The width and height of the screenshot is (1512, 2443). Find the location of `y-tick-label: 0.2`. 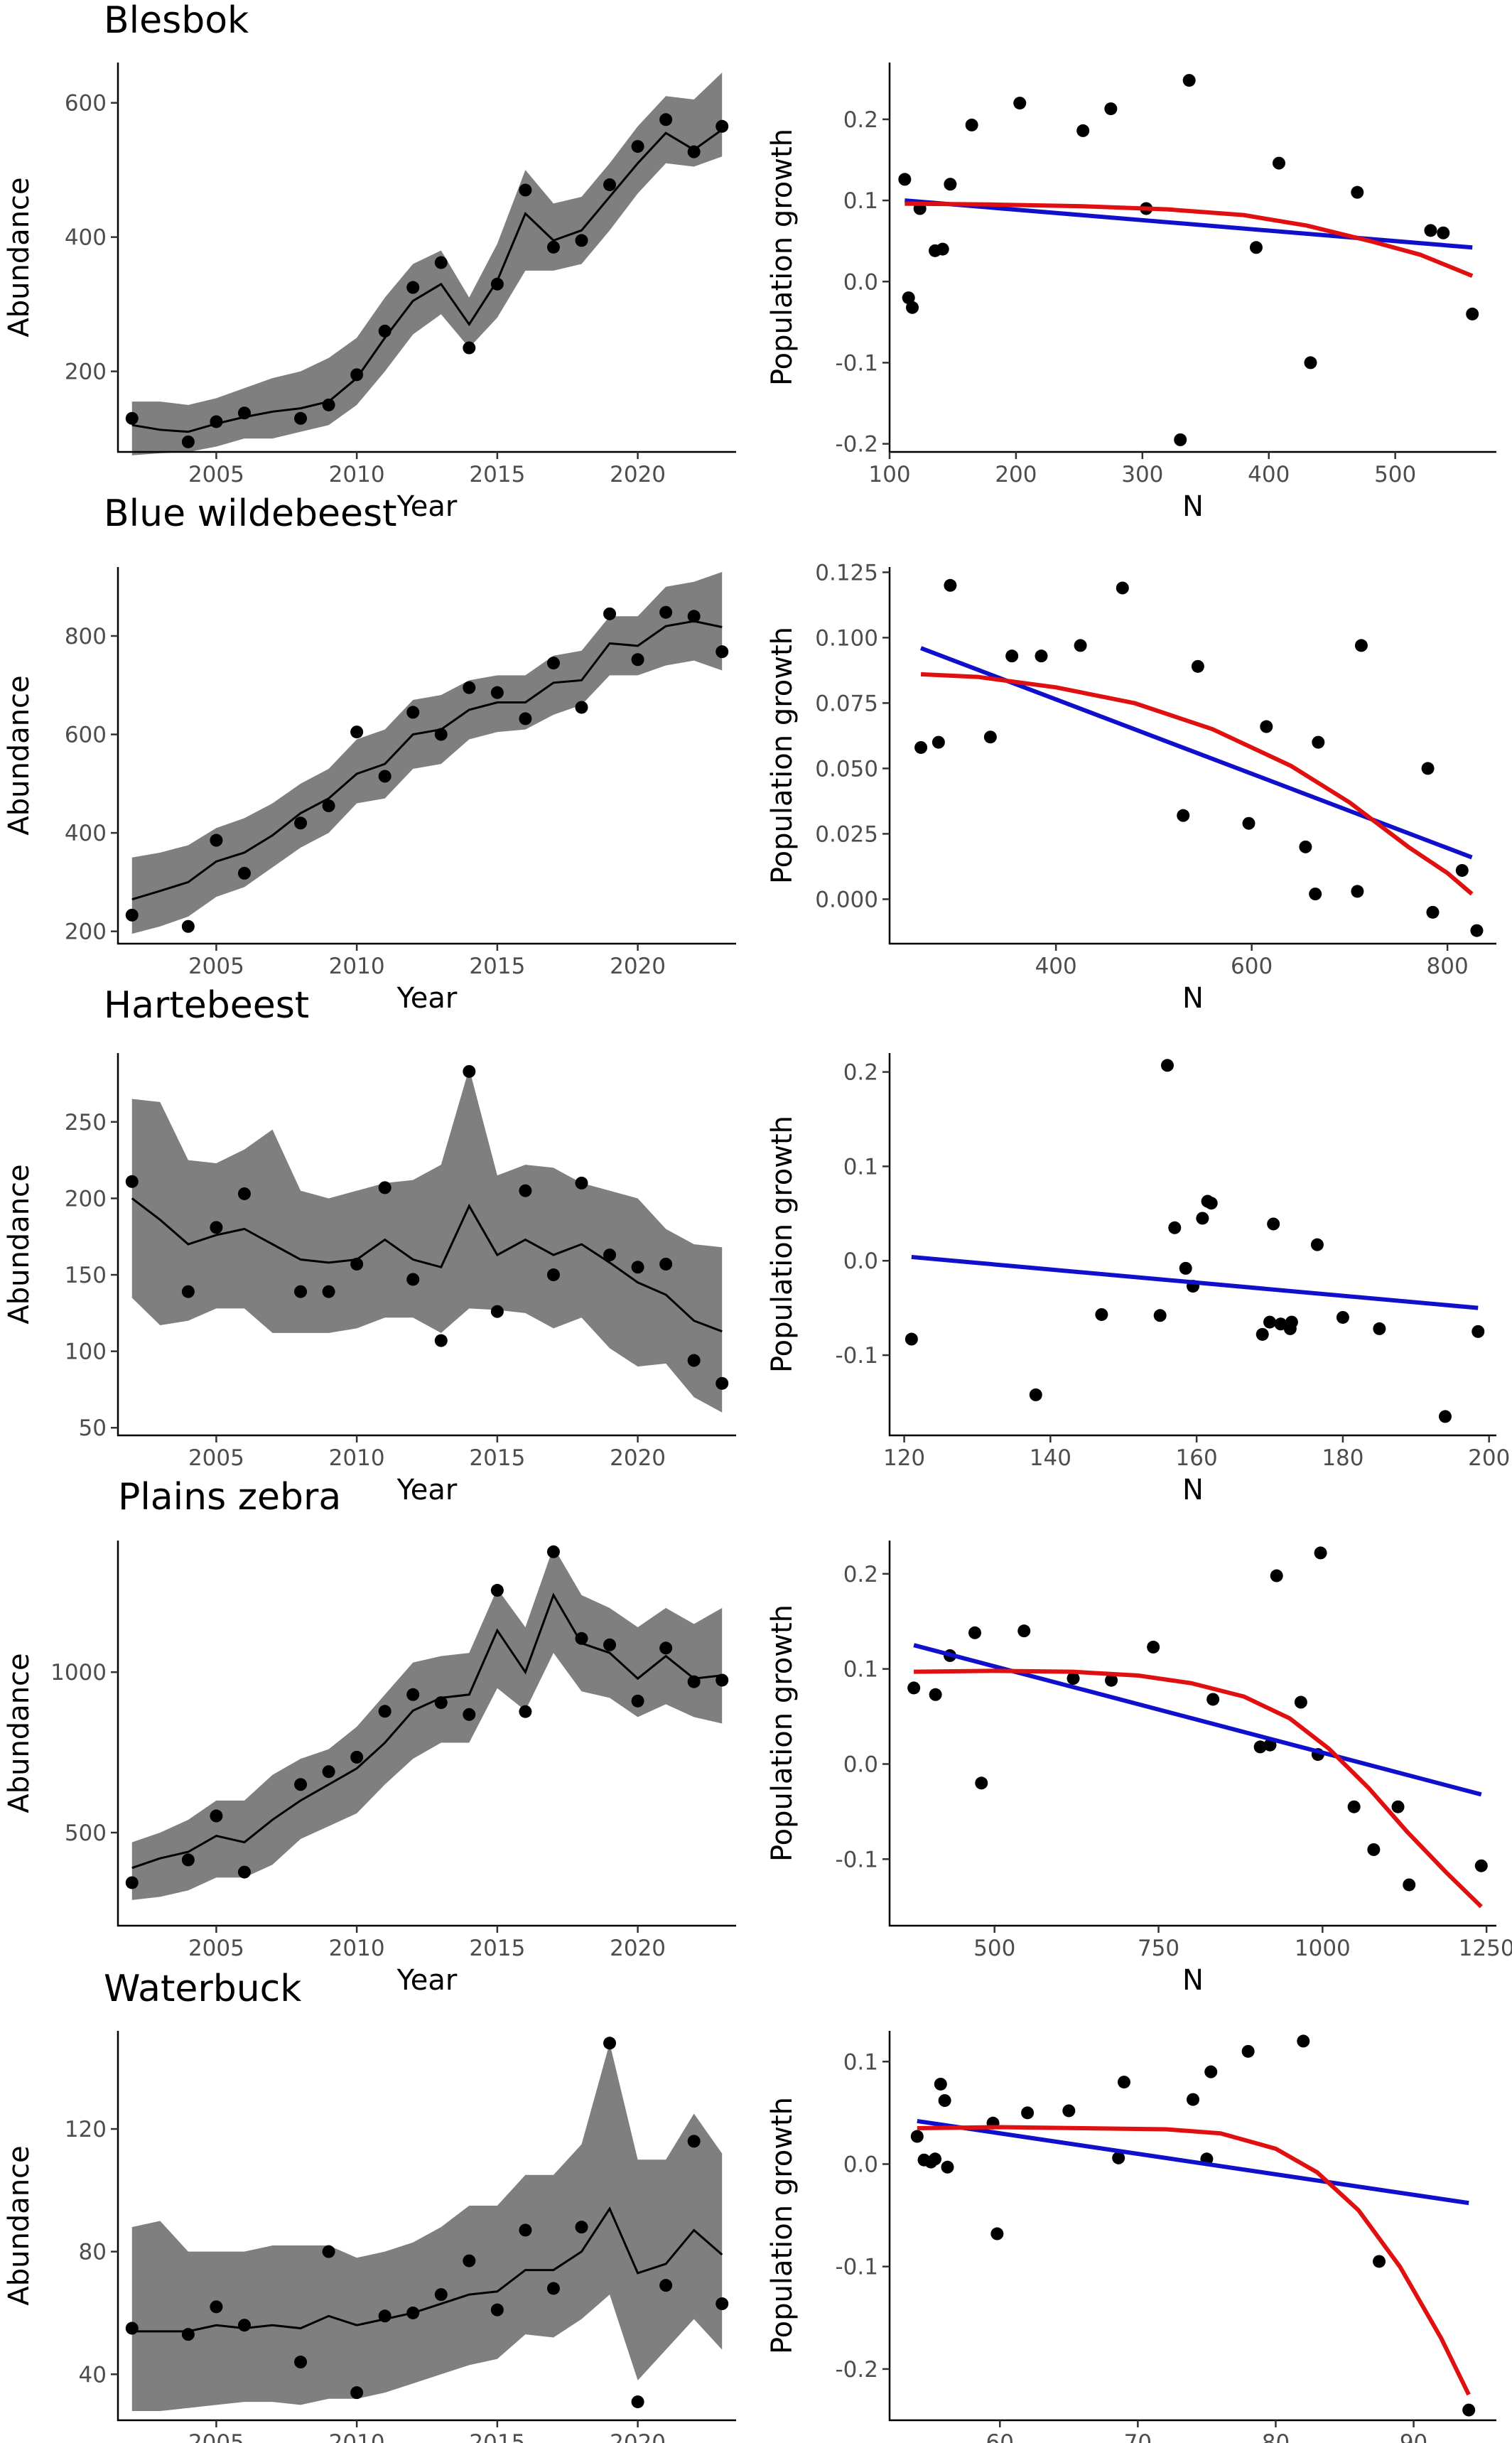

y-tick-label: 0.2 is located at coordinates (860, 1575).